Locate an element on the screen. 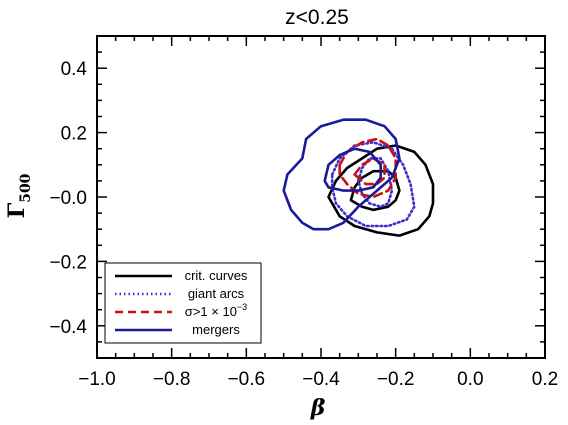 The image size is (568, 425). x-tick-label: −0.2 is located at coordinates (396, 379).